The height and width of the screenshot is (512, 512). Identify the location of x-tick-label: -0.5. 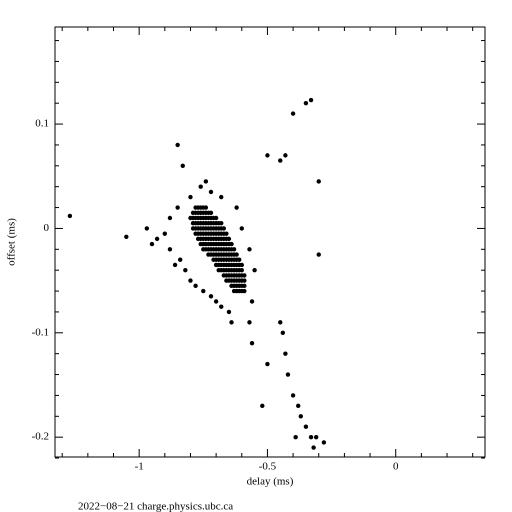
(268, 467).